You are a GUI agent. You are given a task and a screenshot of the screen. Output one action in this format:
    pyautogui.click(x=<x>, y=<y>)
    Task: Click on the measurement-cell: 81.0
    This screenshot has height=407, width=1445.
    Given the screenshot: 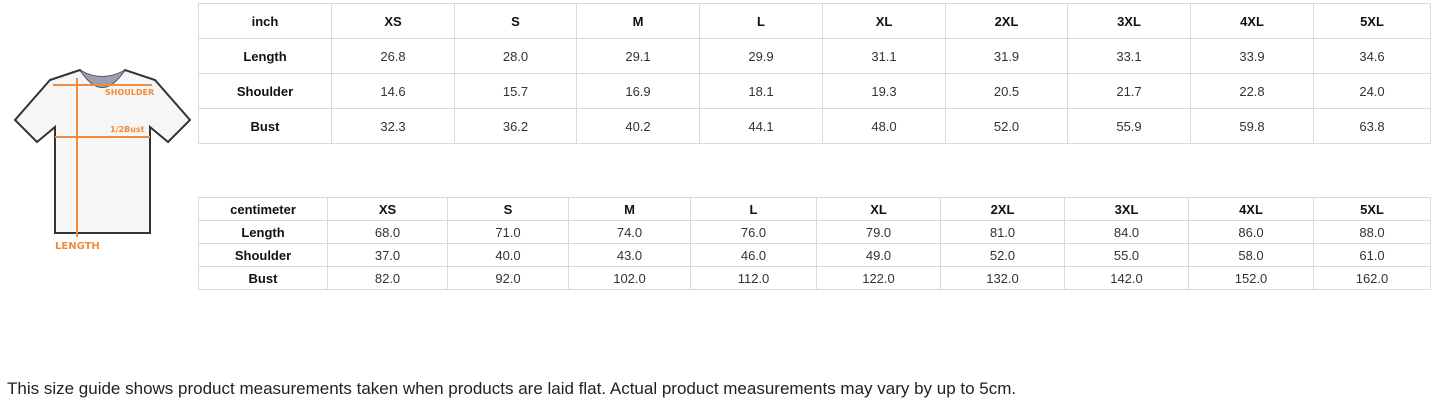 What is the action you would take?
    pyautogui.click(x=1002, y=232)
    